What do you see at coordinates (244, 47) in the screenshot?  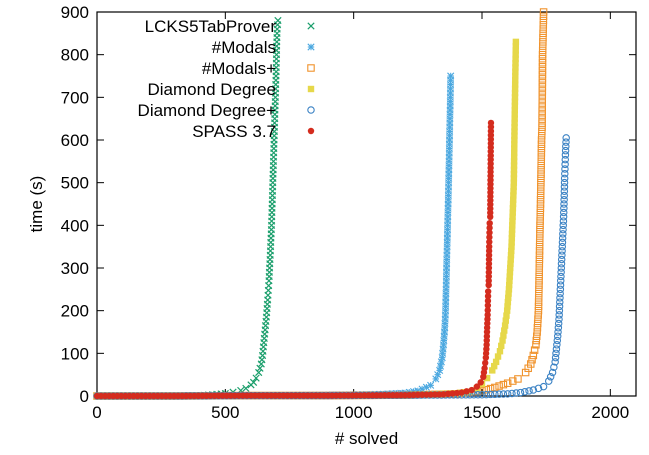 I see `legend-label: #Modals` at bounding box center [244, 47].